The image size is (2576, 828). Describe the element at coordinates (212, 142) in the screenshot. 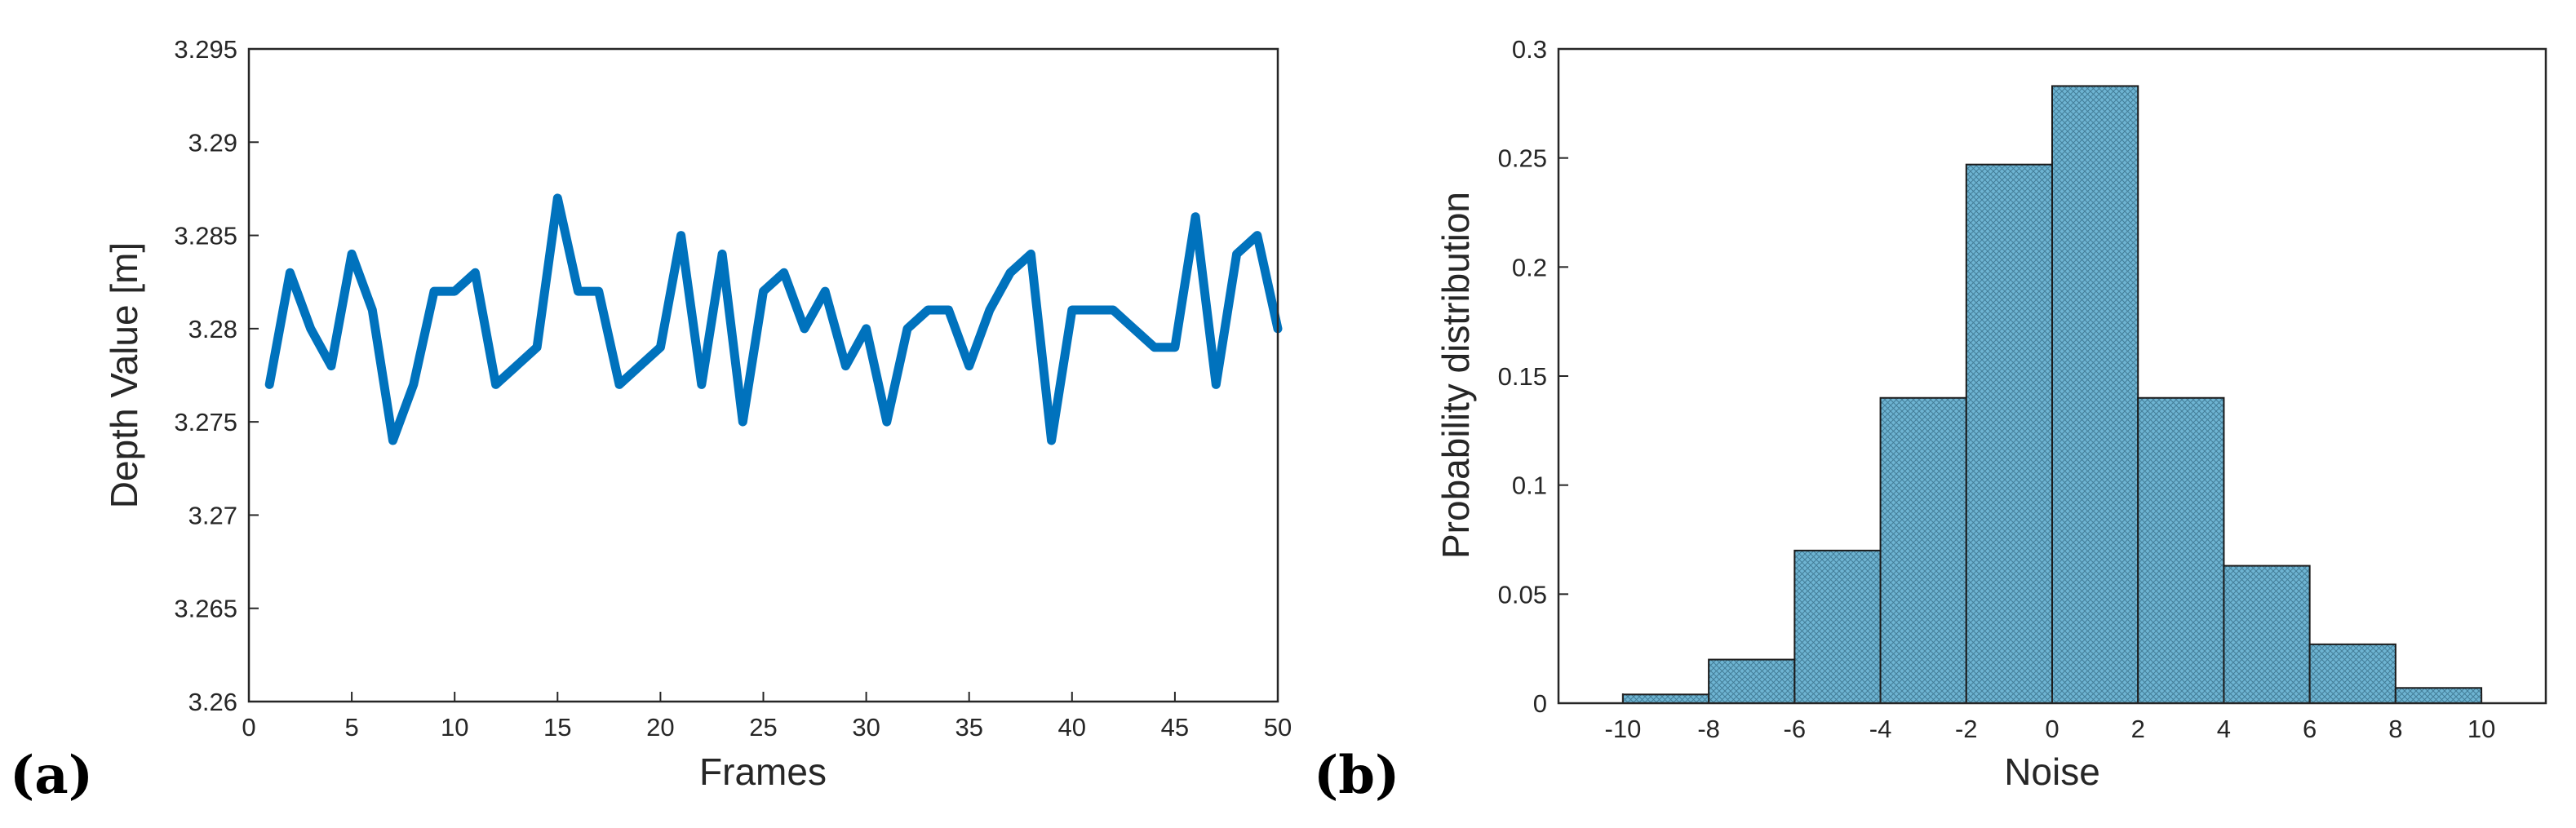

I see `y-tick-label: 3.29` at that location.